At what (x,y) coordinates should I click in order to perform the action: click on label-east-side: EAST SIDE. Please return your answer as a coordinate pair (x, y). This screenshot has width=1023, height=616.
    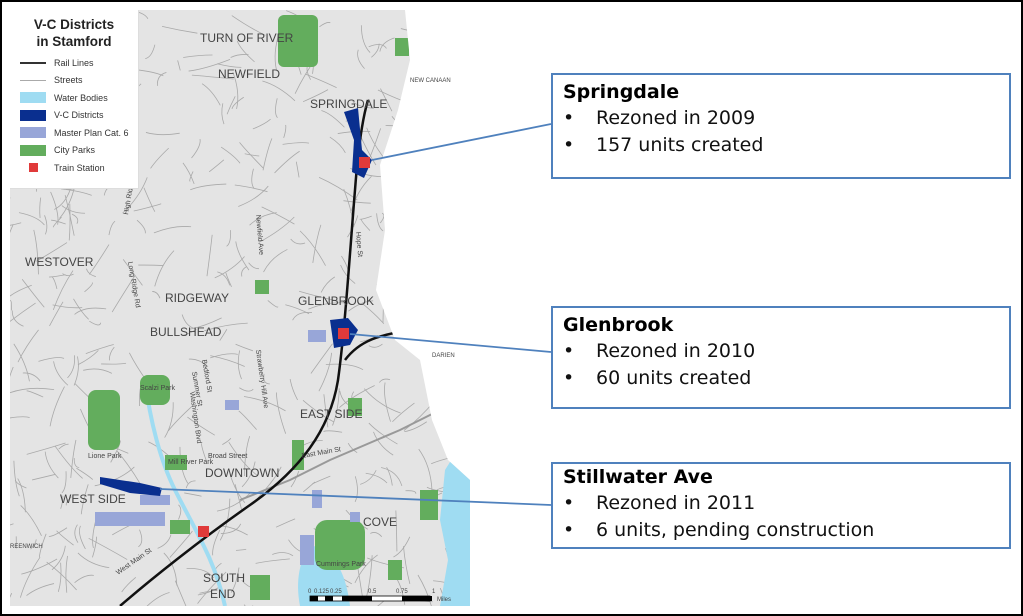
    Looking at the image, I should click on (331, 414).